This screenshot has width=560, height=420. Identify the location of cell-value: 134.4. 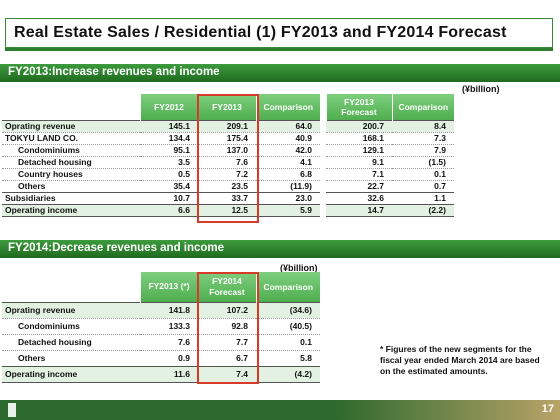
(169, 137).